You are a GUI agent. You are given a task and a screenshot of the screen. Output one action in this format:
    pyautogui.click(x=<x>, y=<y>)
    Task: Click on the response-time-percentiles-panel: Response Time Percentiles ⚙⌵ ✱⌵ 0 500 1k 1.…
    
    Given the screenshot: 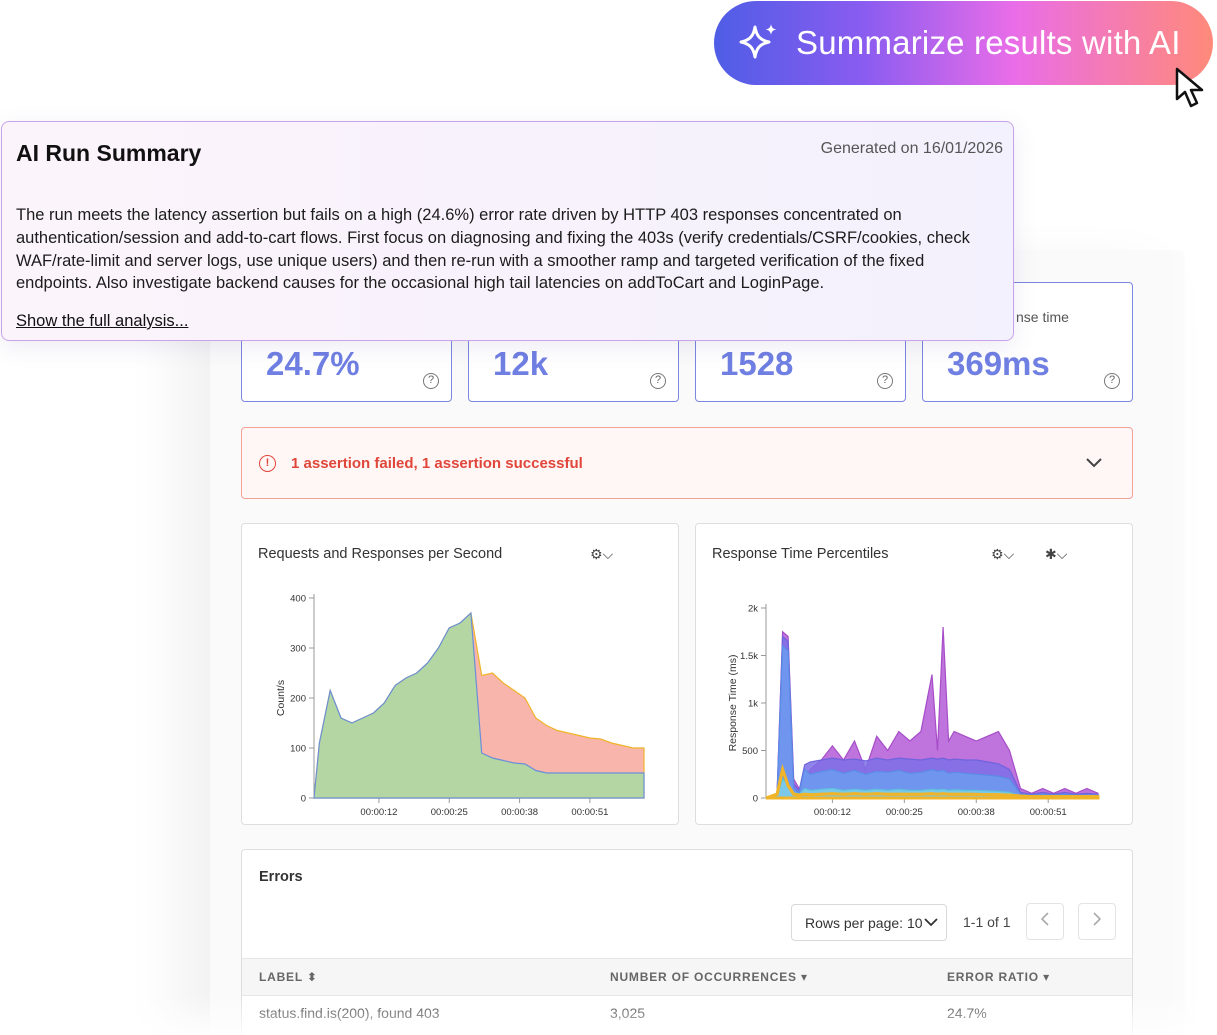 What is the action you would take?
    pyautogui.click(x=914, y=674)
    